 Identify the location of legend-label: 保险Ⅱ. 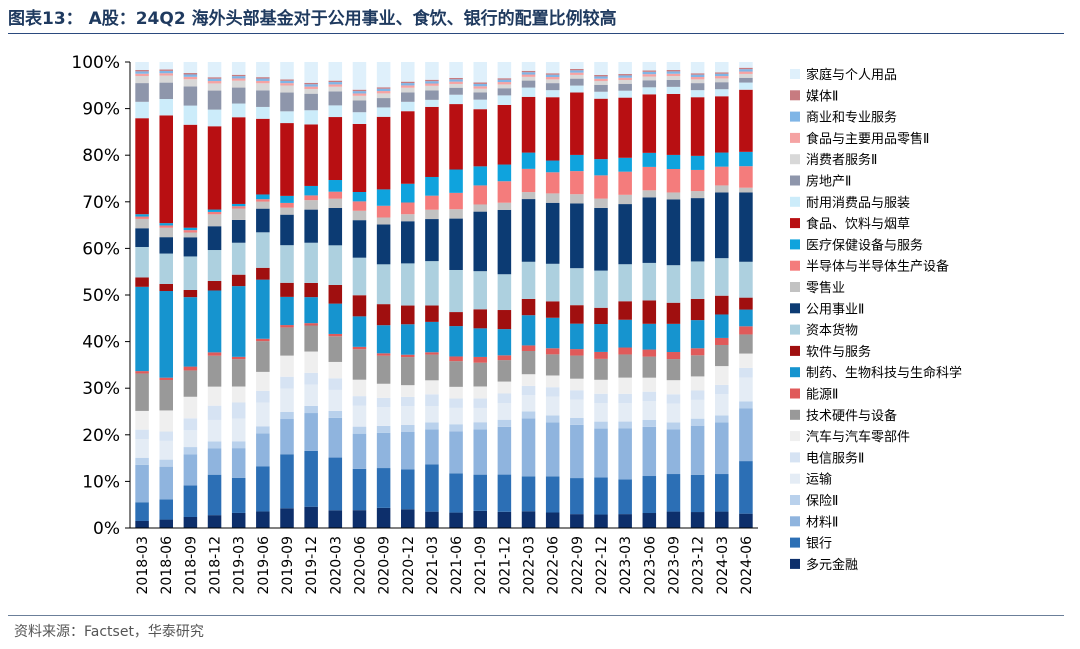
(822, 501).